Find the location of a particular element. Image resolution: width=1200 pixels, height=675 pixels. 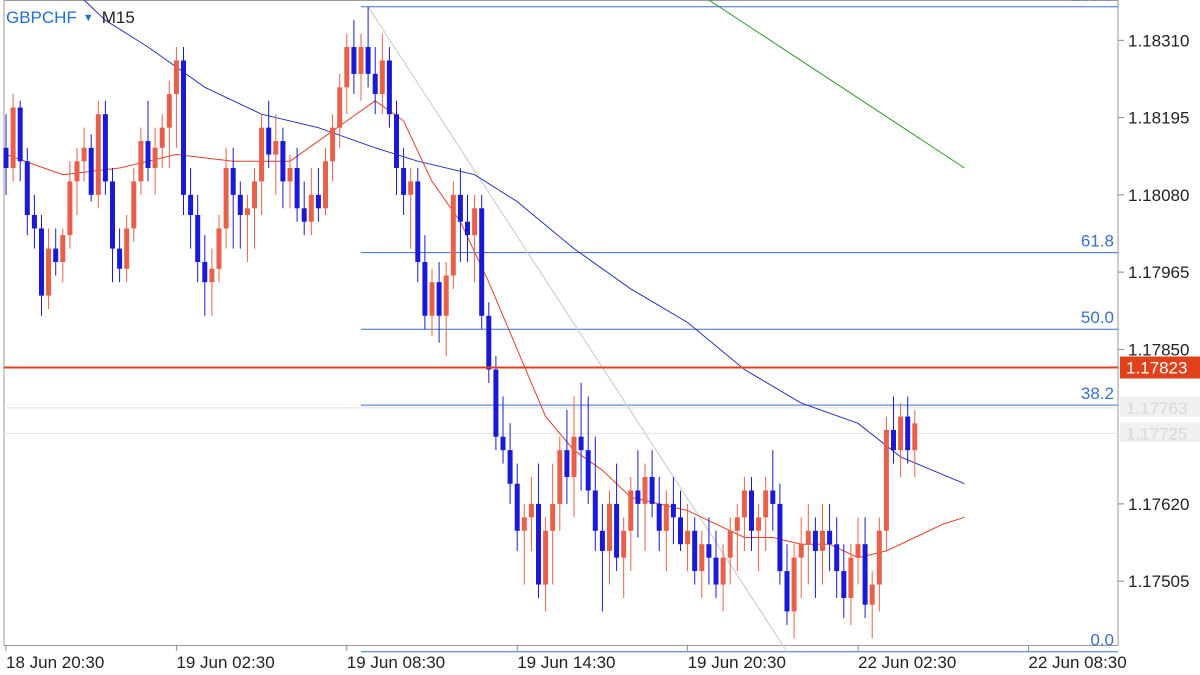

y-tick-label: 1.18080 is located at coordinates (1158, 195).